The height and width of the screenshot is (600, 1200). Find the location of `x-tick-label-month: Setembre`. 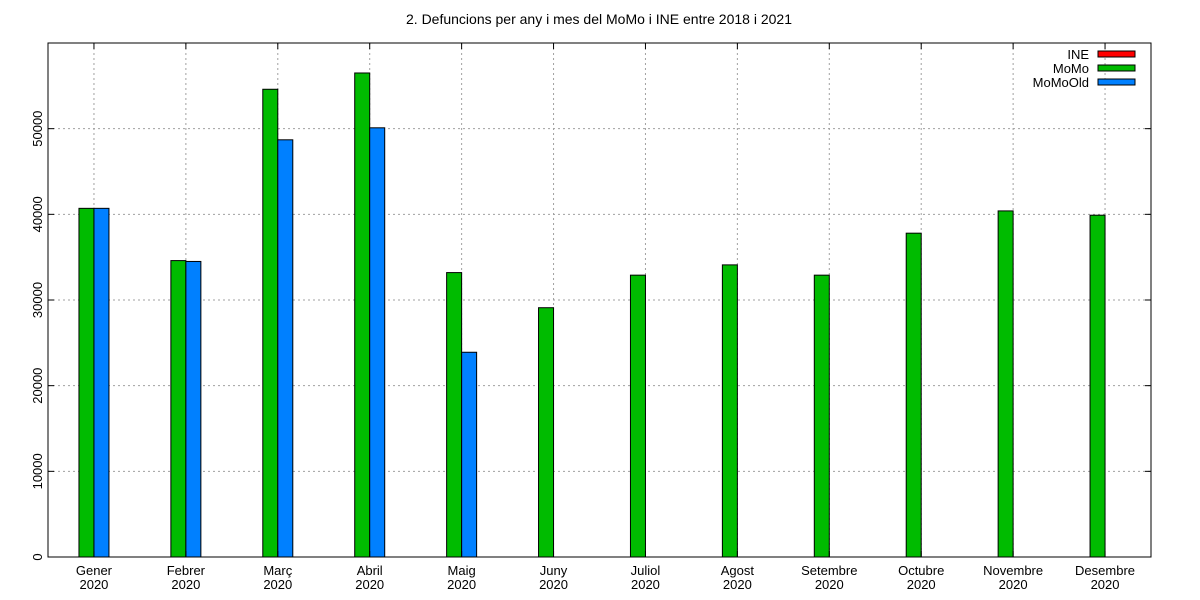

x-tick-label-month: Setembre is located at coordinates (829, 570).